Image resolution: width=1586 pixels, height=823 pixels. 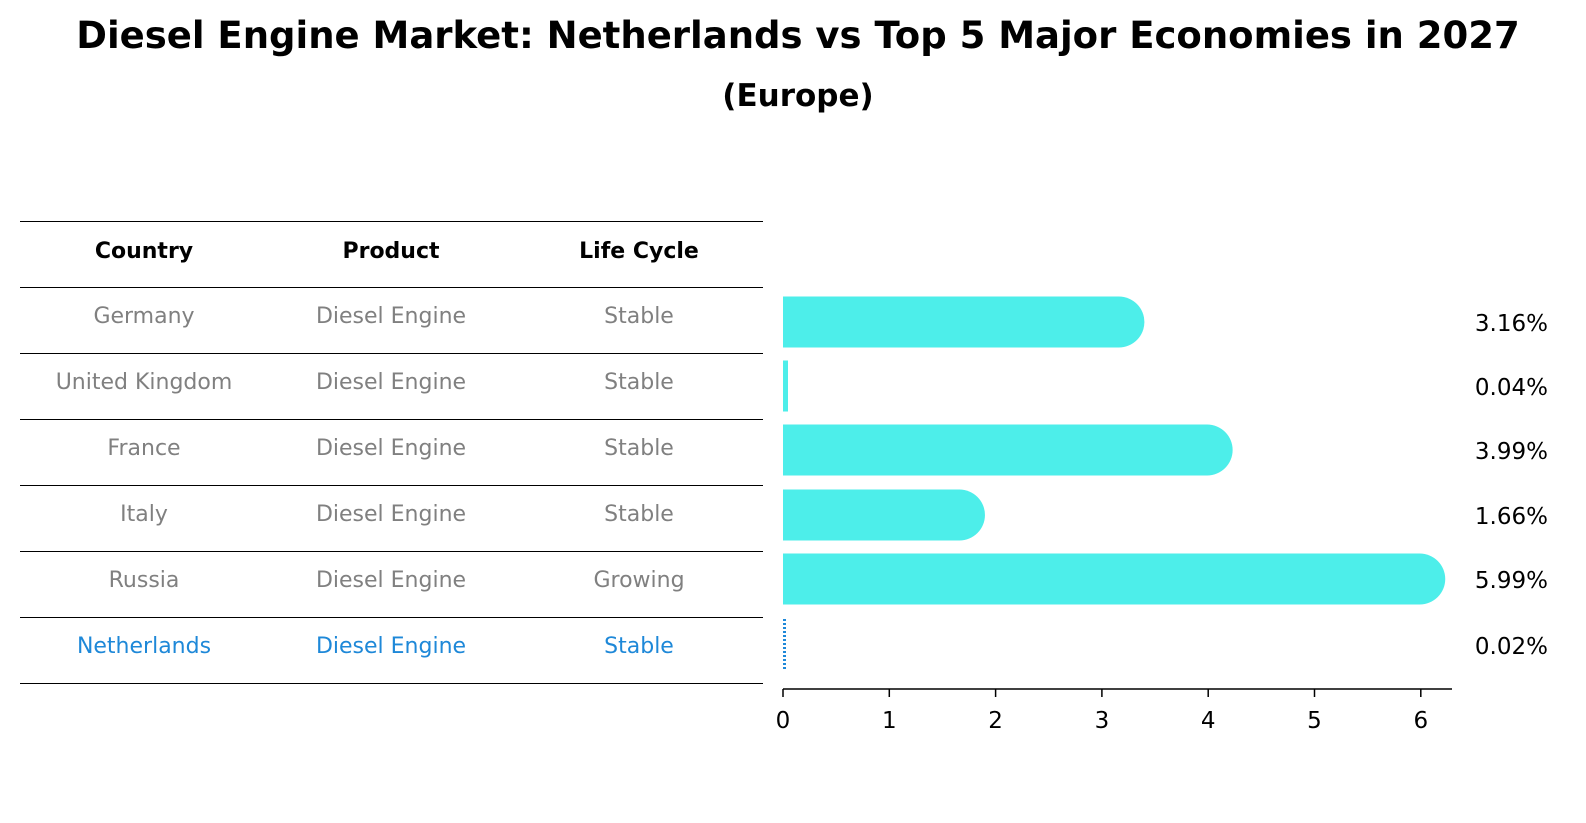 I want to click on x-tick-label: 1, so click(x=889, y=721).